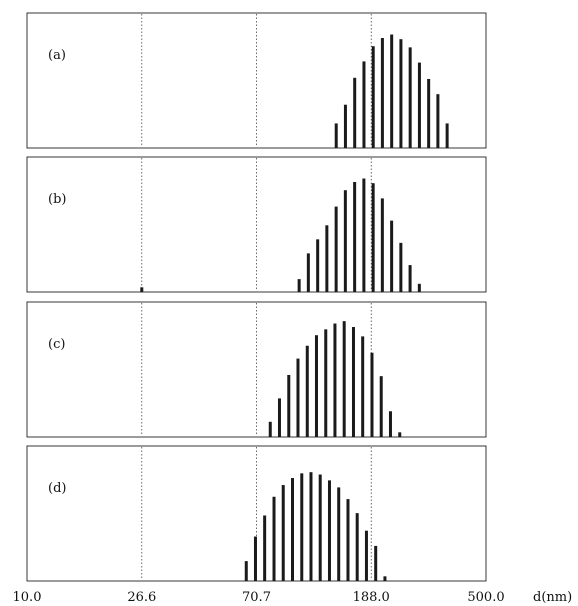 The width and height of the screenshot is (578, 606). Describe the element at coordinates (552, 597) in the screenshot. I see `x-axis-unit-label: d(nm)` at that location.